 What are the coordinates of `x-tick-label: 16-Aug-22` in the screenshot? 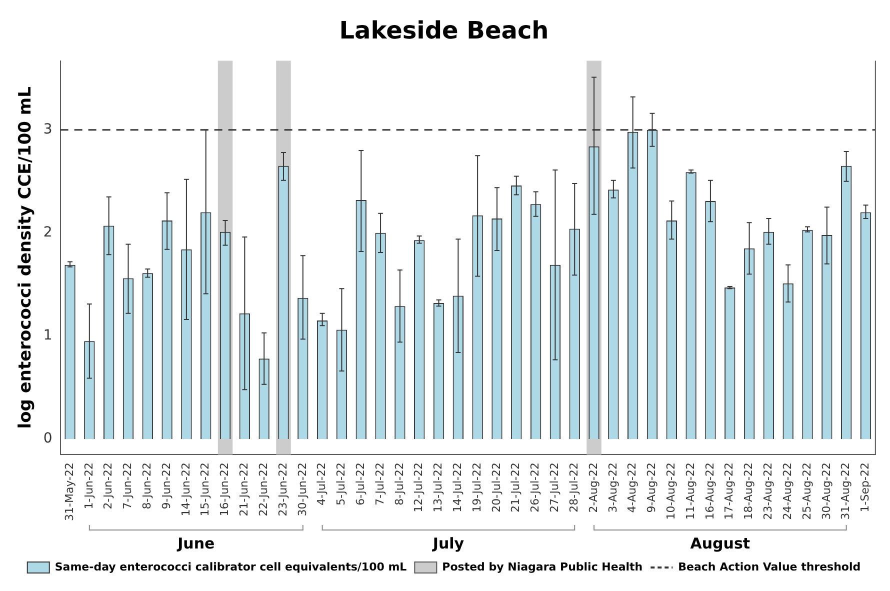 It's located at (709, 491).